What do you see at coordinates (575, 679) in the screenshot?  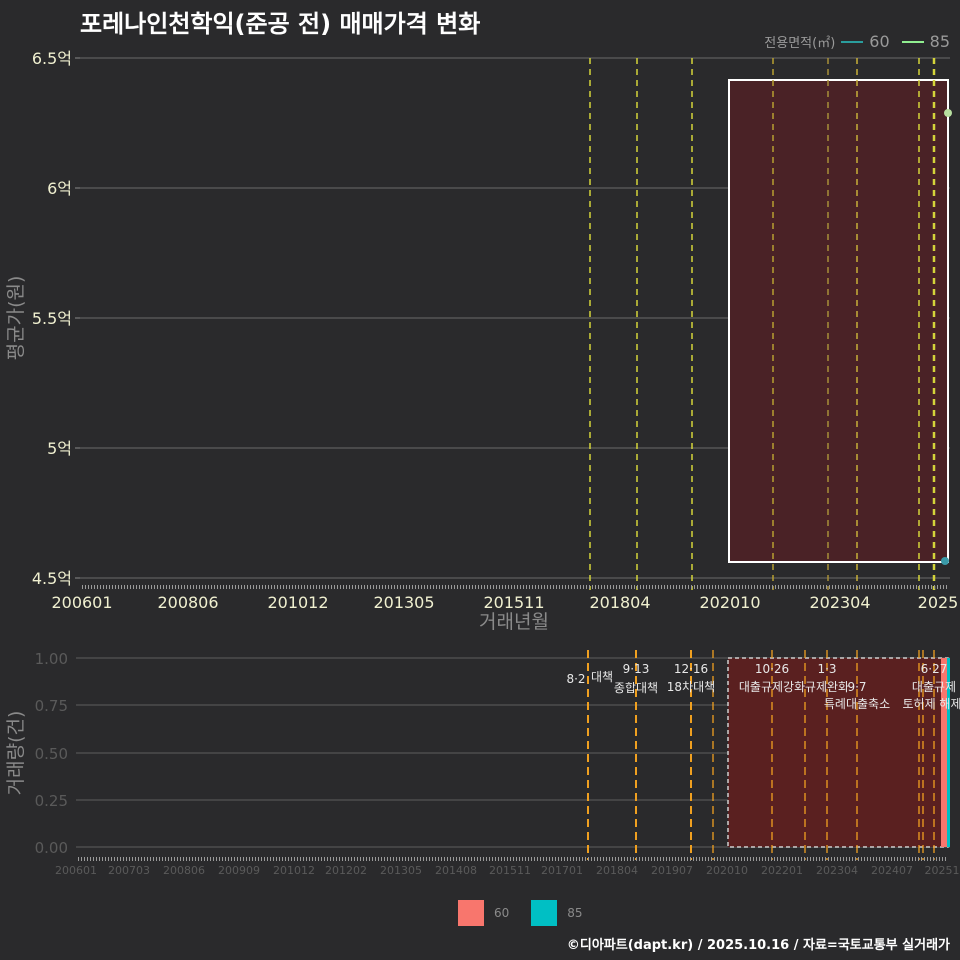 I see `annotation-date-8-2: 8·2` at bounding box center [575, 679].